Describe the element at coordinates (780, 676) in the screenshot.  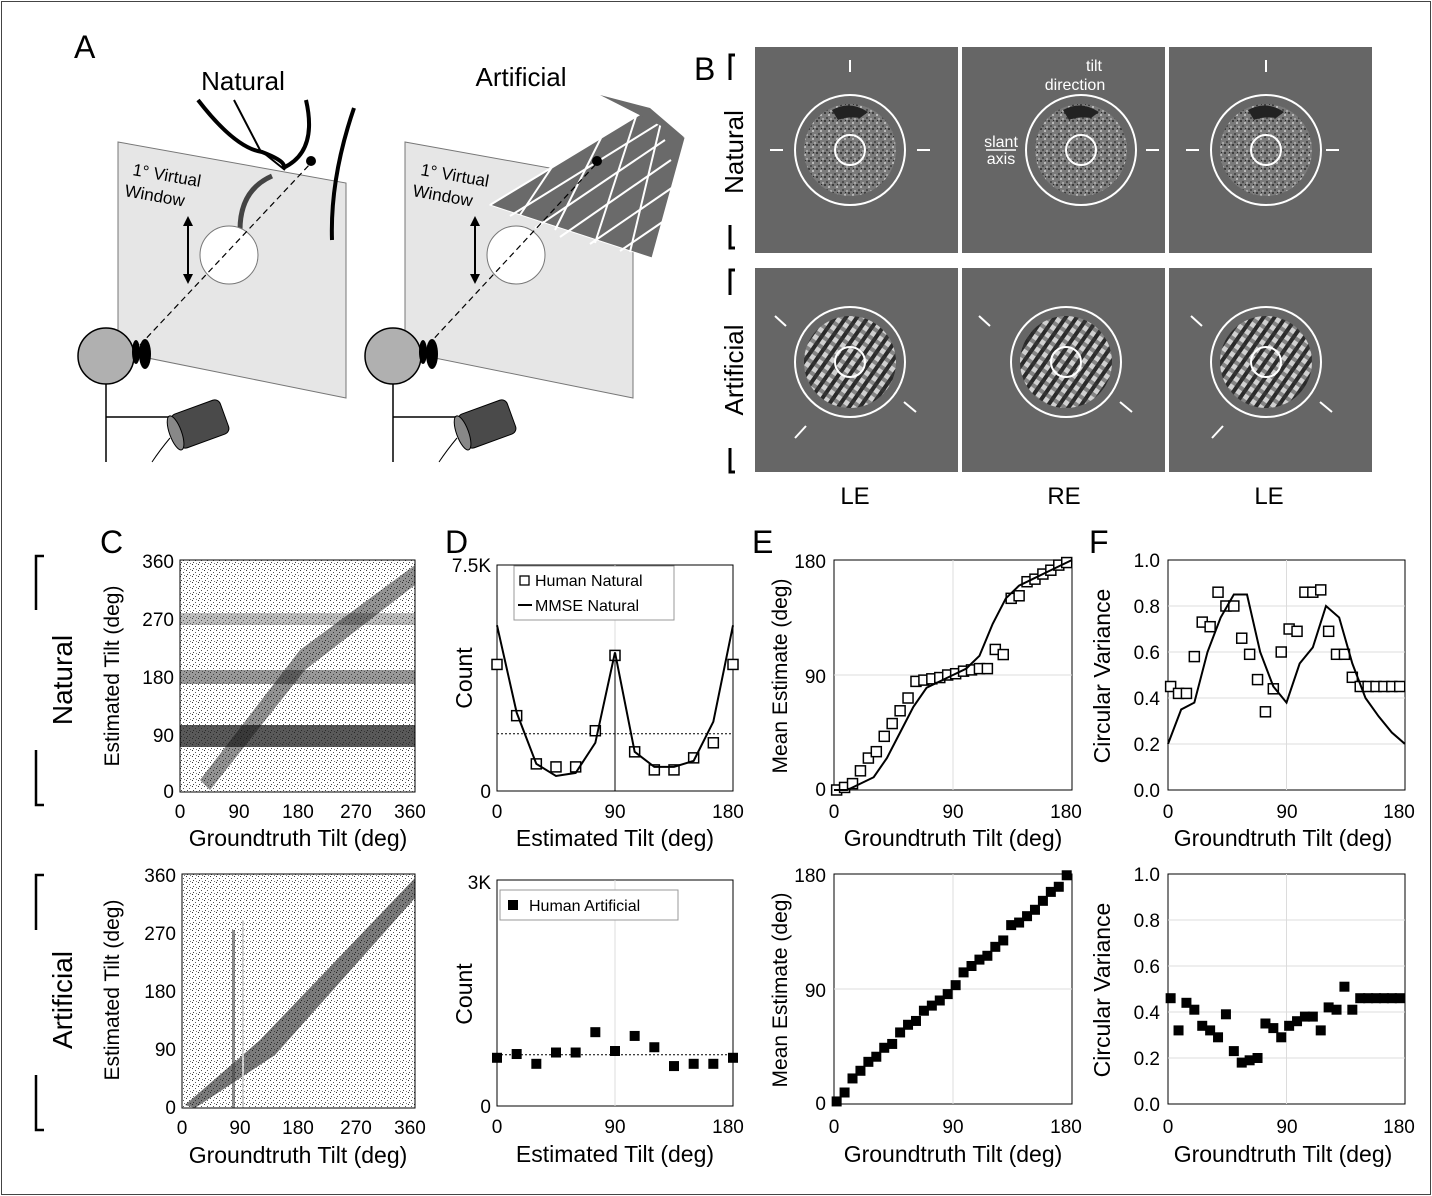
I see `e-top-ylabel: Mean Estimate (deg)` at that location.